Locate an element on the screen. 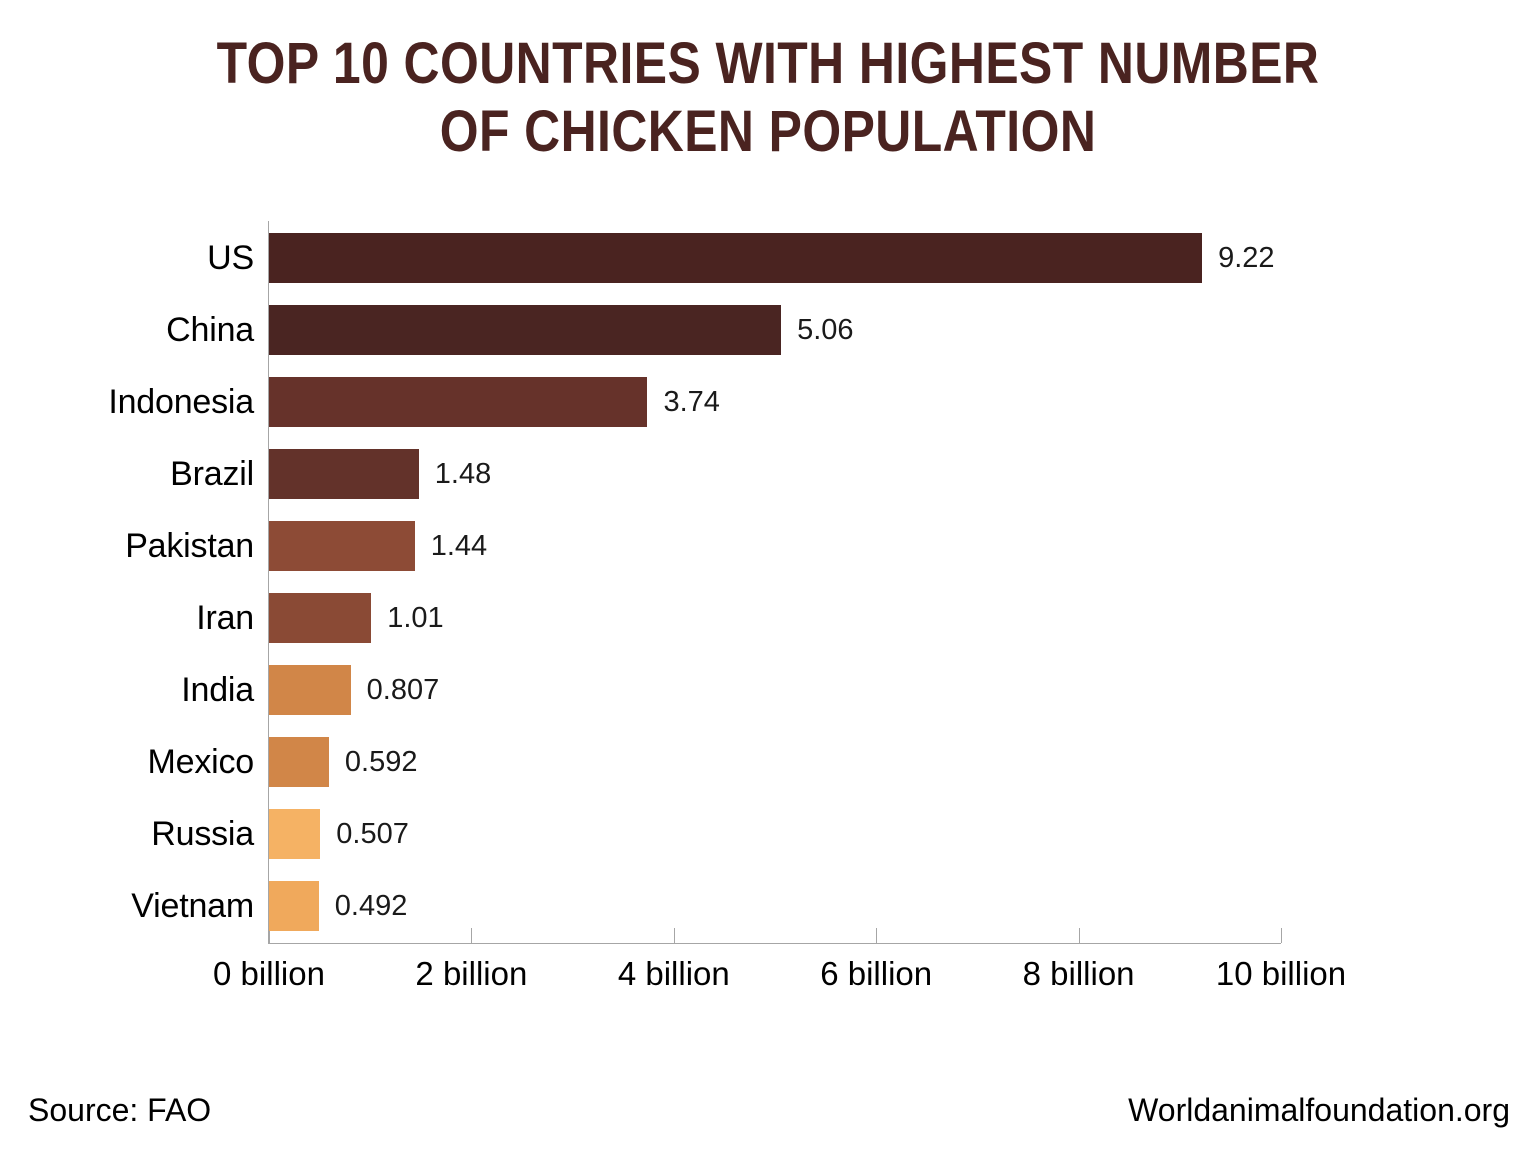 The height and width of the screenshot is (1159, 1536). category-label: Pakistan is located at coordinates (189, 545).